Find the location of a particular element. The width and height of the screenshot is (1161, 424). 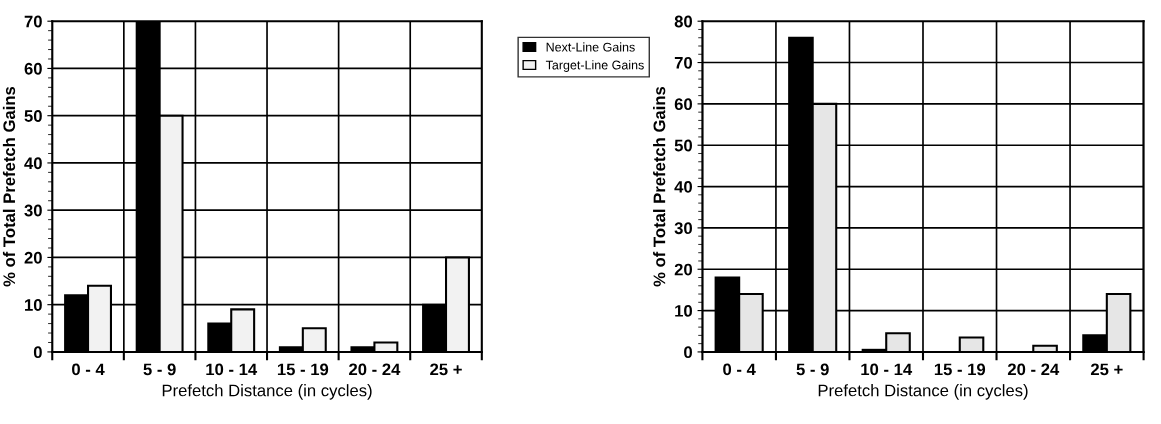

y-tick-label: 80 is located at coordinates (683, 21).